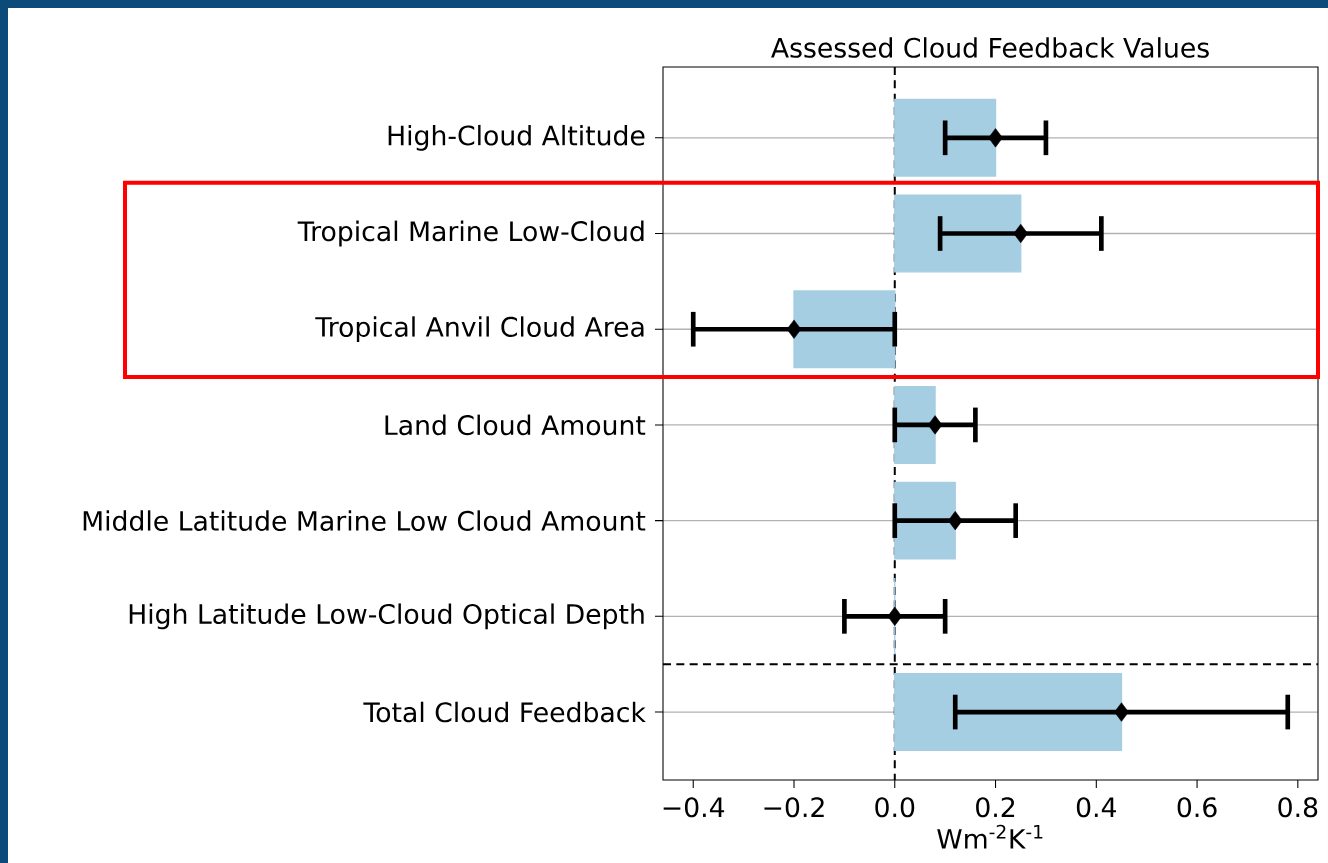 The width and height of the screenshot is (1328, 863). I want to click on y-tick-label: High-Cloud Altitude, so click(516, 137).